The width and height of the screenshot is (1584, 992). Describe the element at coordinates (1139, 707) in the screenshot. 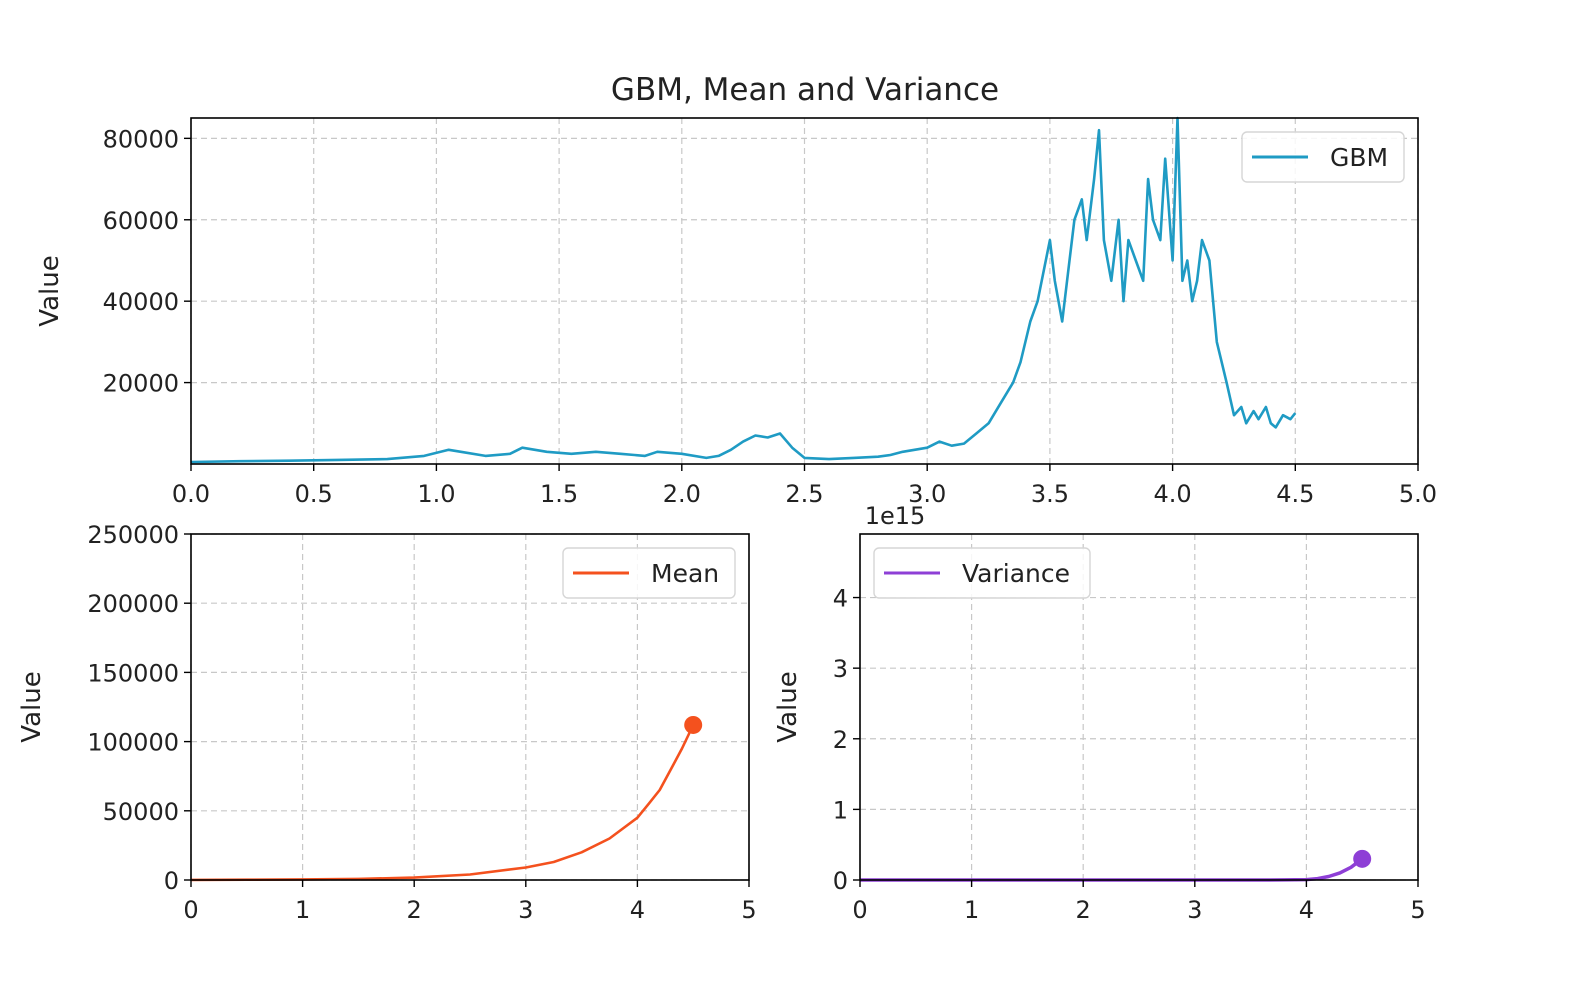

I see `variance-axes-frame` at that location.